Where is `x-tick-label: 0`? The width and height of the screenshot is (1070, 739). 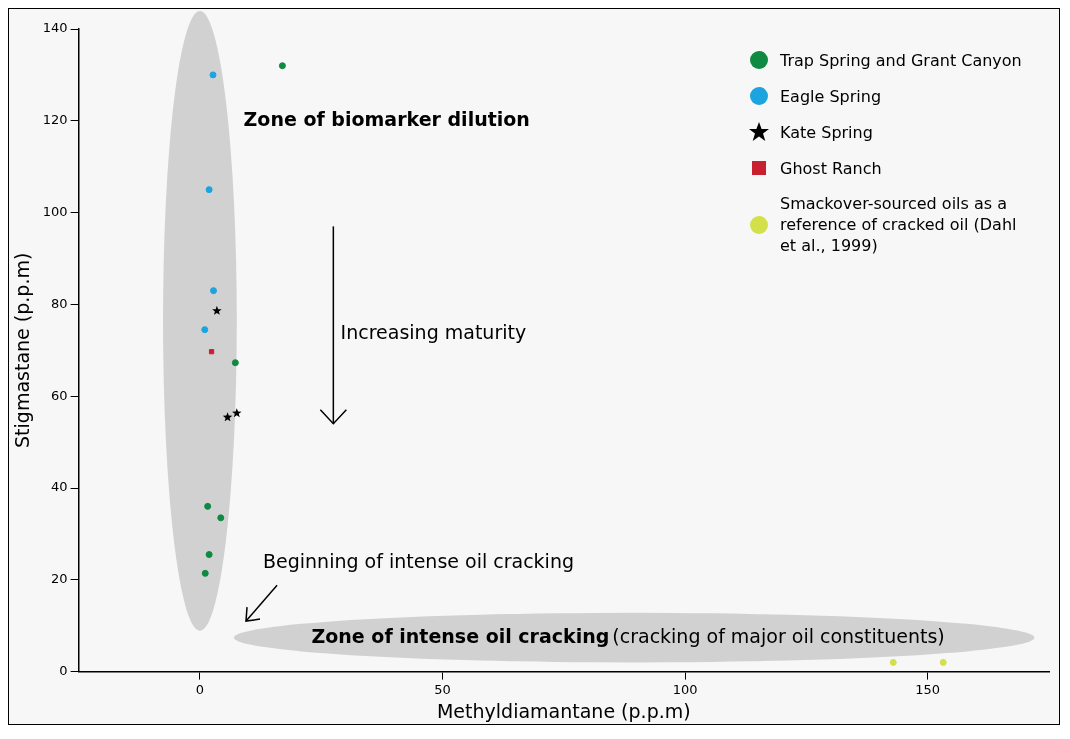
x-tick-label: 0 is located at coordinates (200, 689).